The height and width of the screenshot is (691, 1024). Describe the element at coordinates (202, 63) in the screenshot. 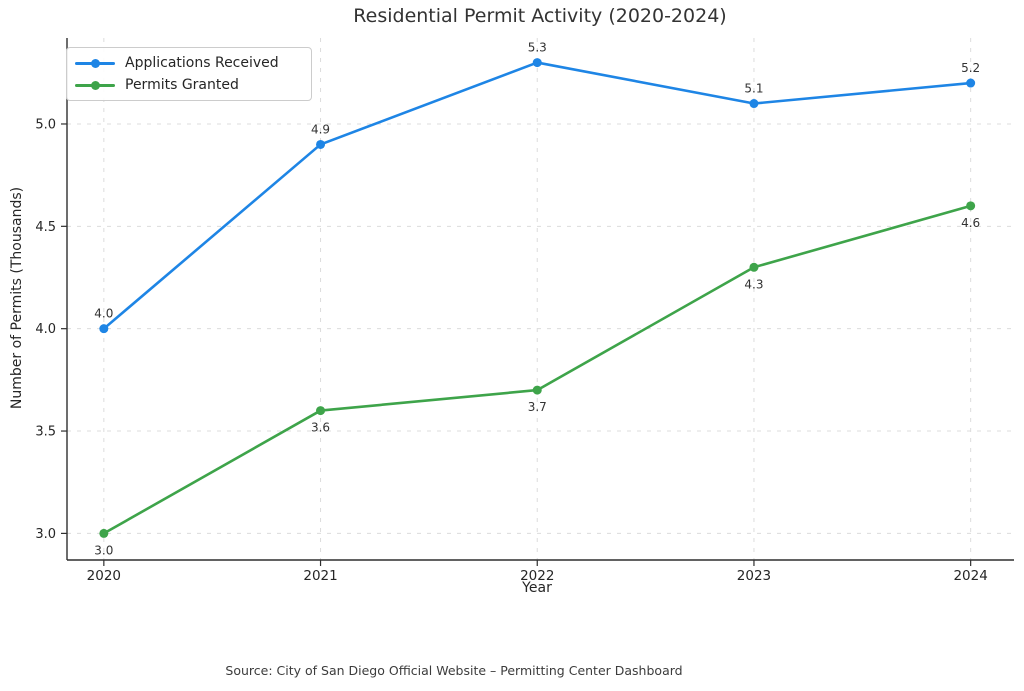

I see `legend-label-applications: Applications Received` at that location.